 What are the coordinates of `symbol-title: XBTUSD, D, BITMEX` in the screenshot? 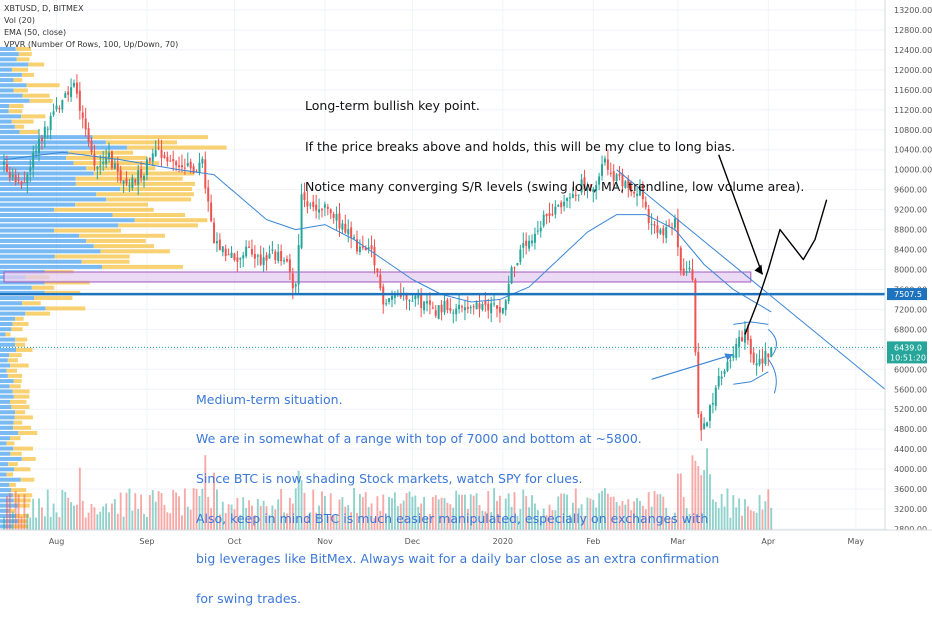 It's located at (44, 8).